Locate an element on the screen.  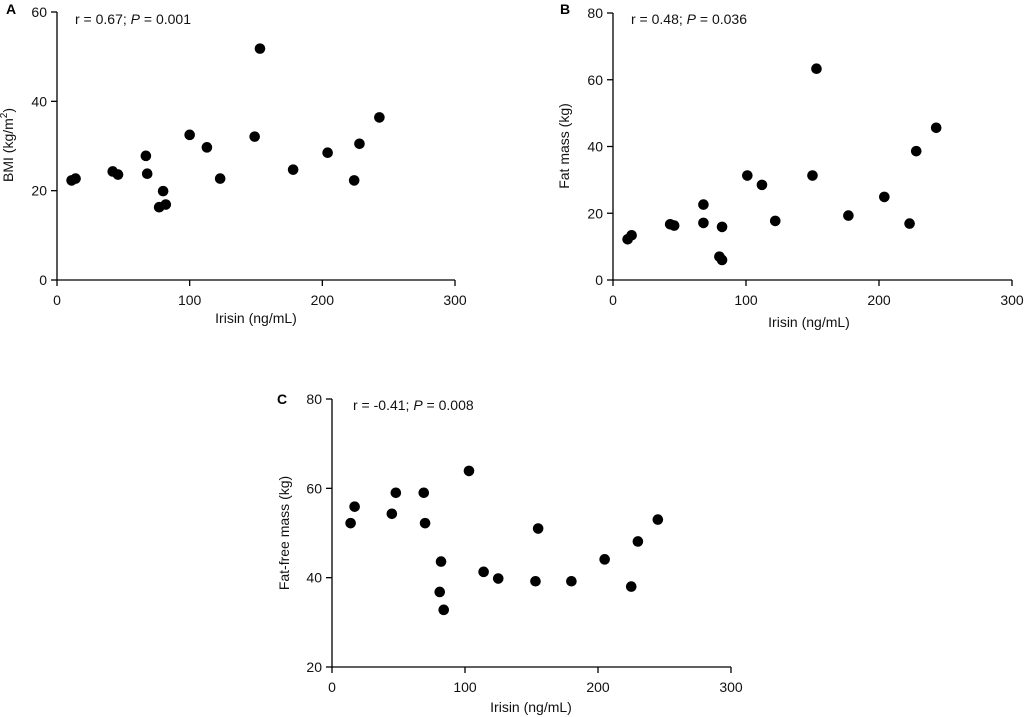
y-axis-label-sup: 2 is located at coordinates (5, 115).